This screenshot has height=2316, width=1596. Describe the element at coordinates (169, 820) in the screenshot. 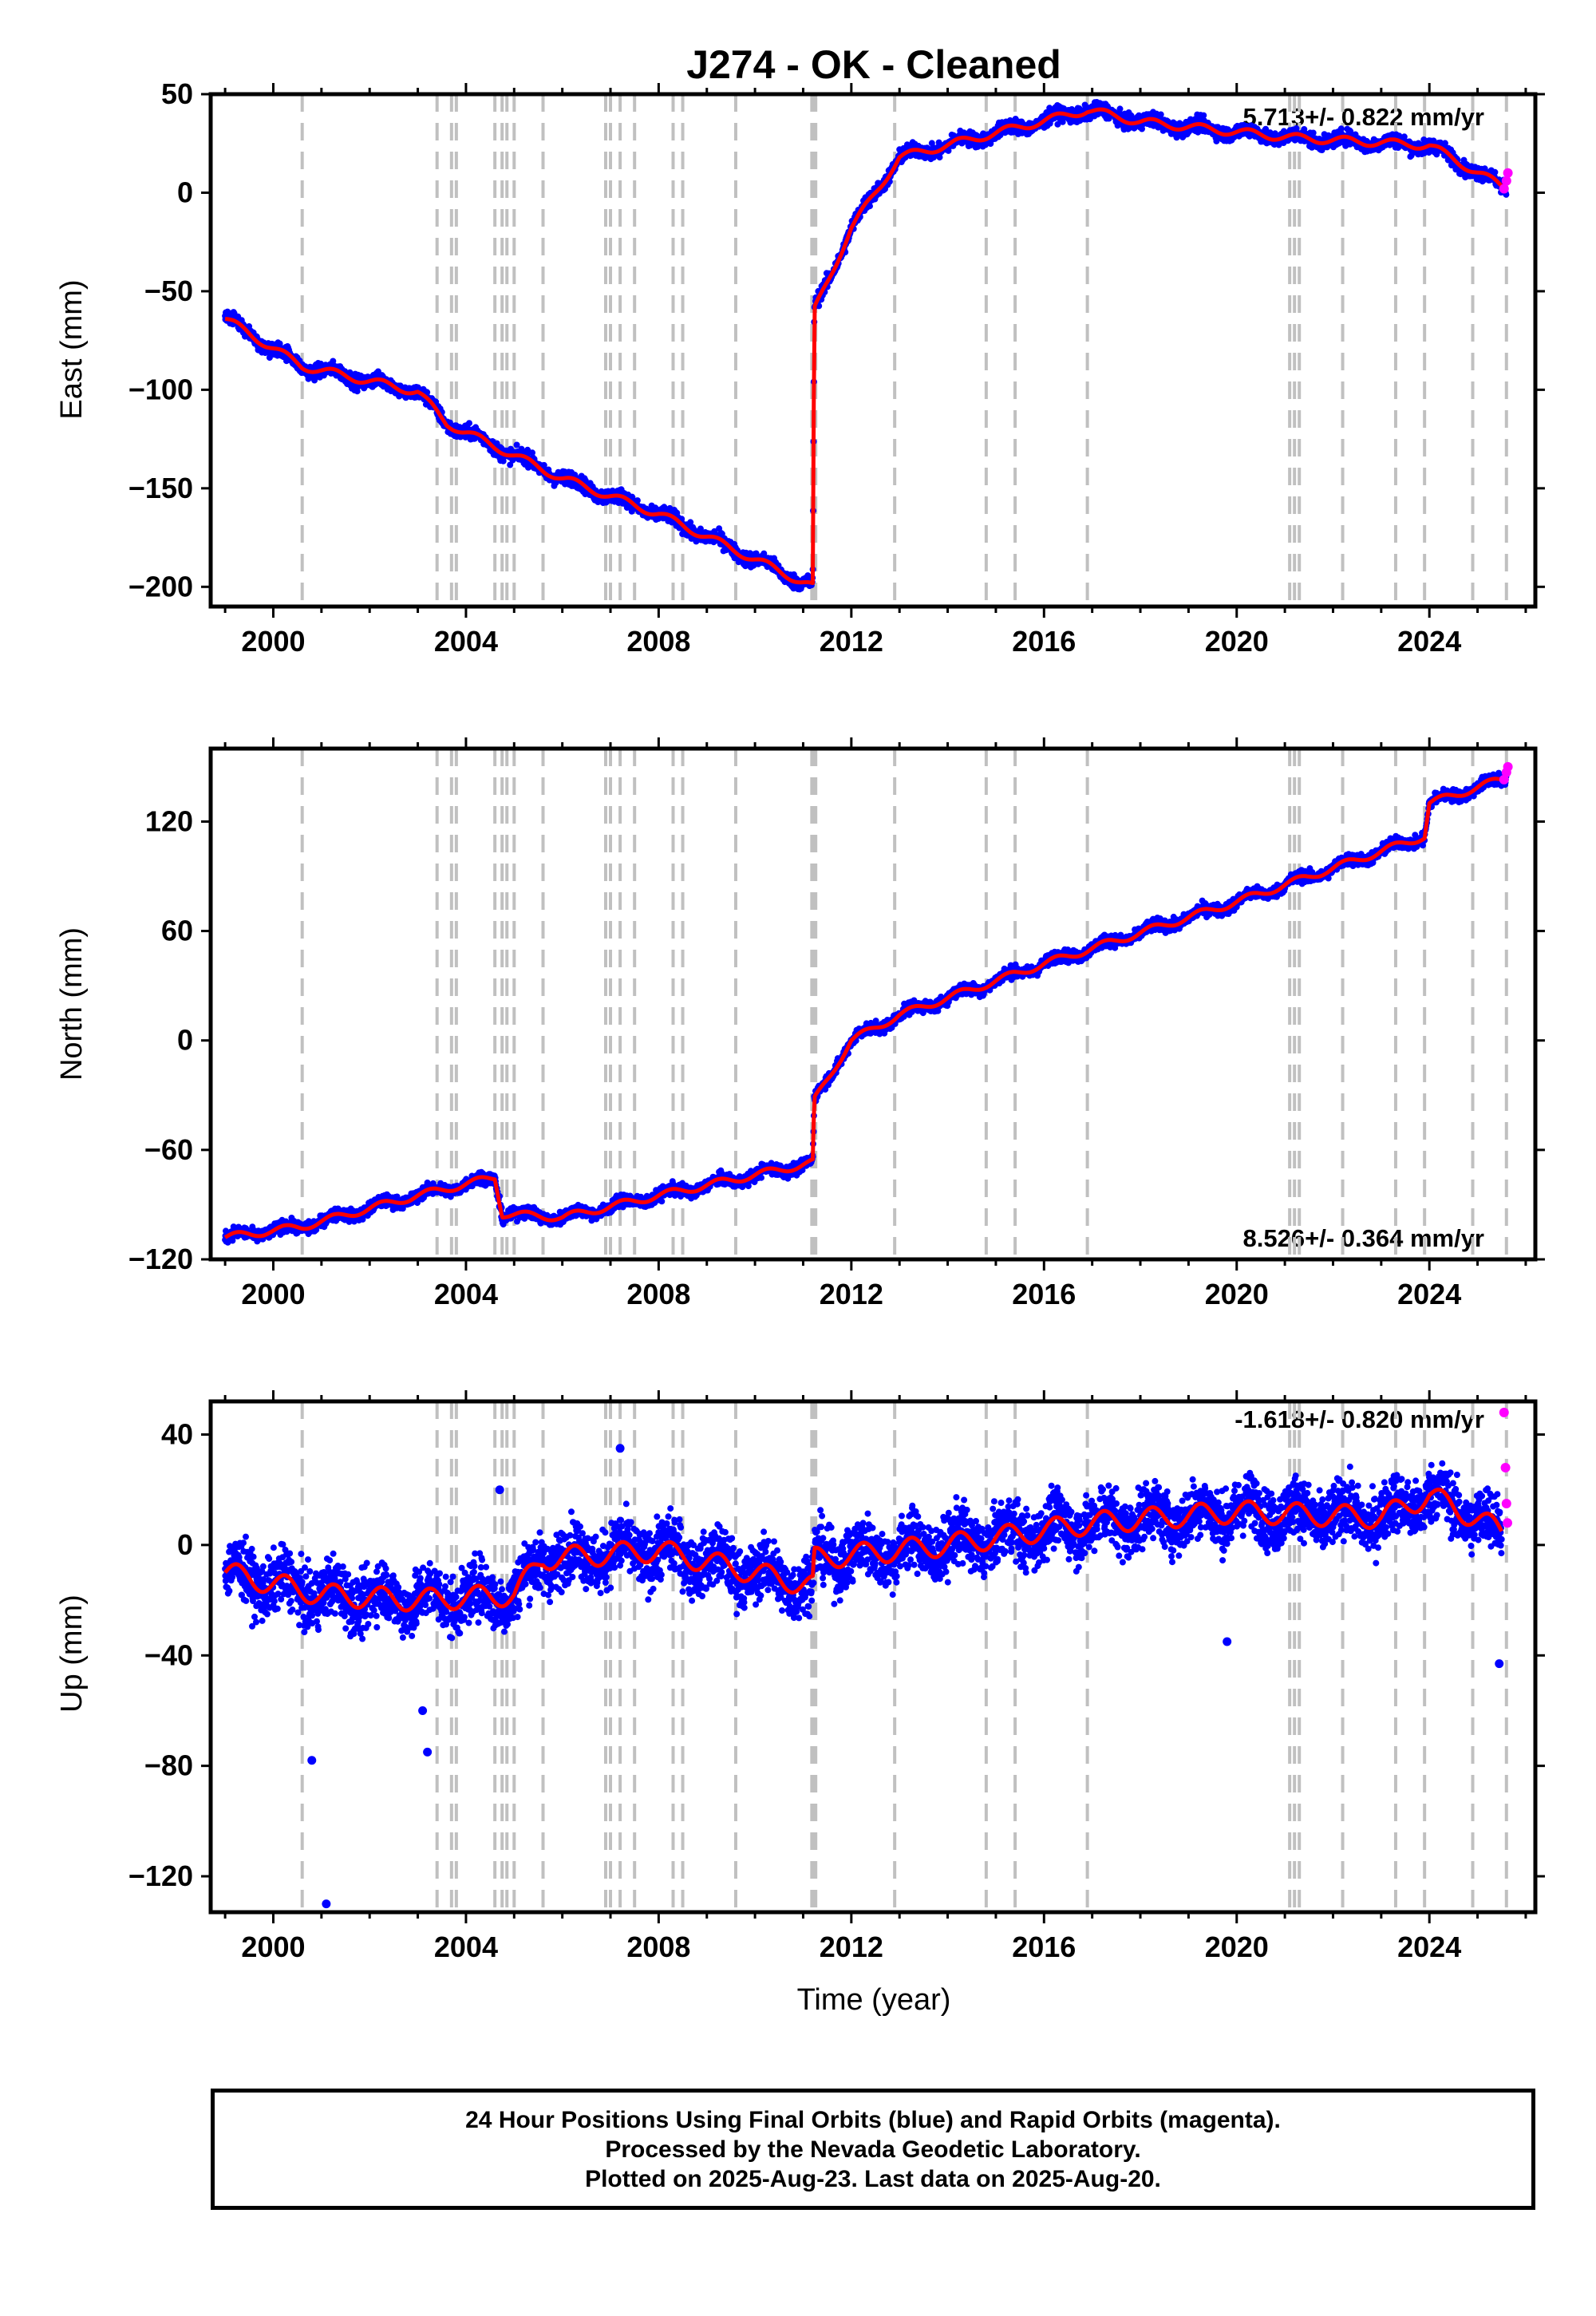

I see `north-y-tick-label-0: 120` at that location.